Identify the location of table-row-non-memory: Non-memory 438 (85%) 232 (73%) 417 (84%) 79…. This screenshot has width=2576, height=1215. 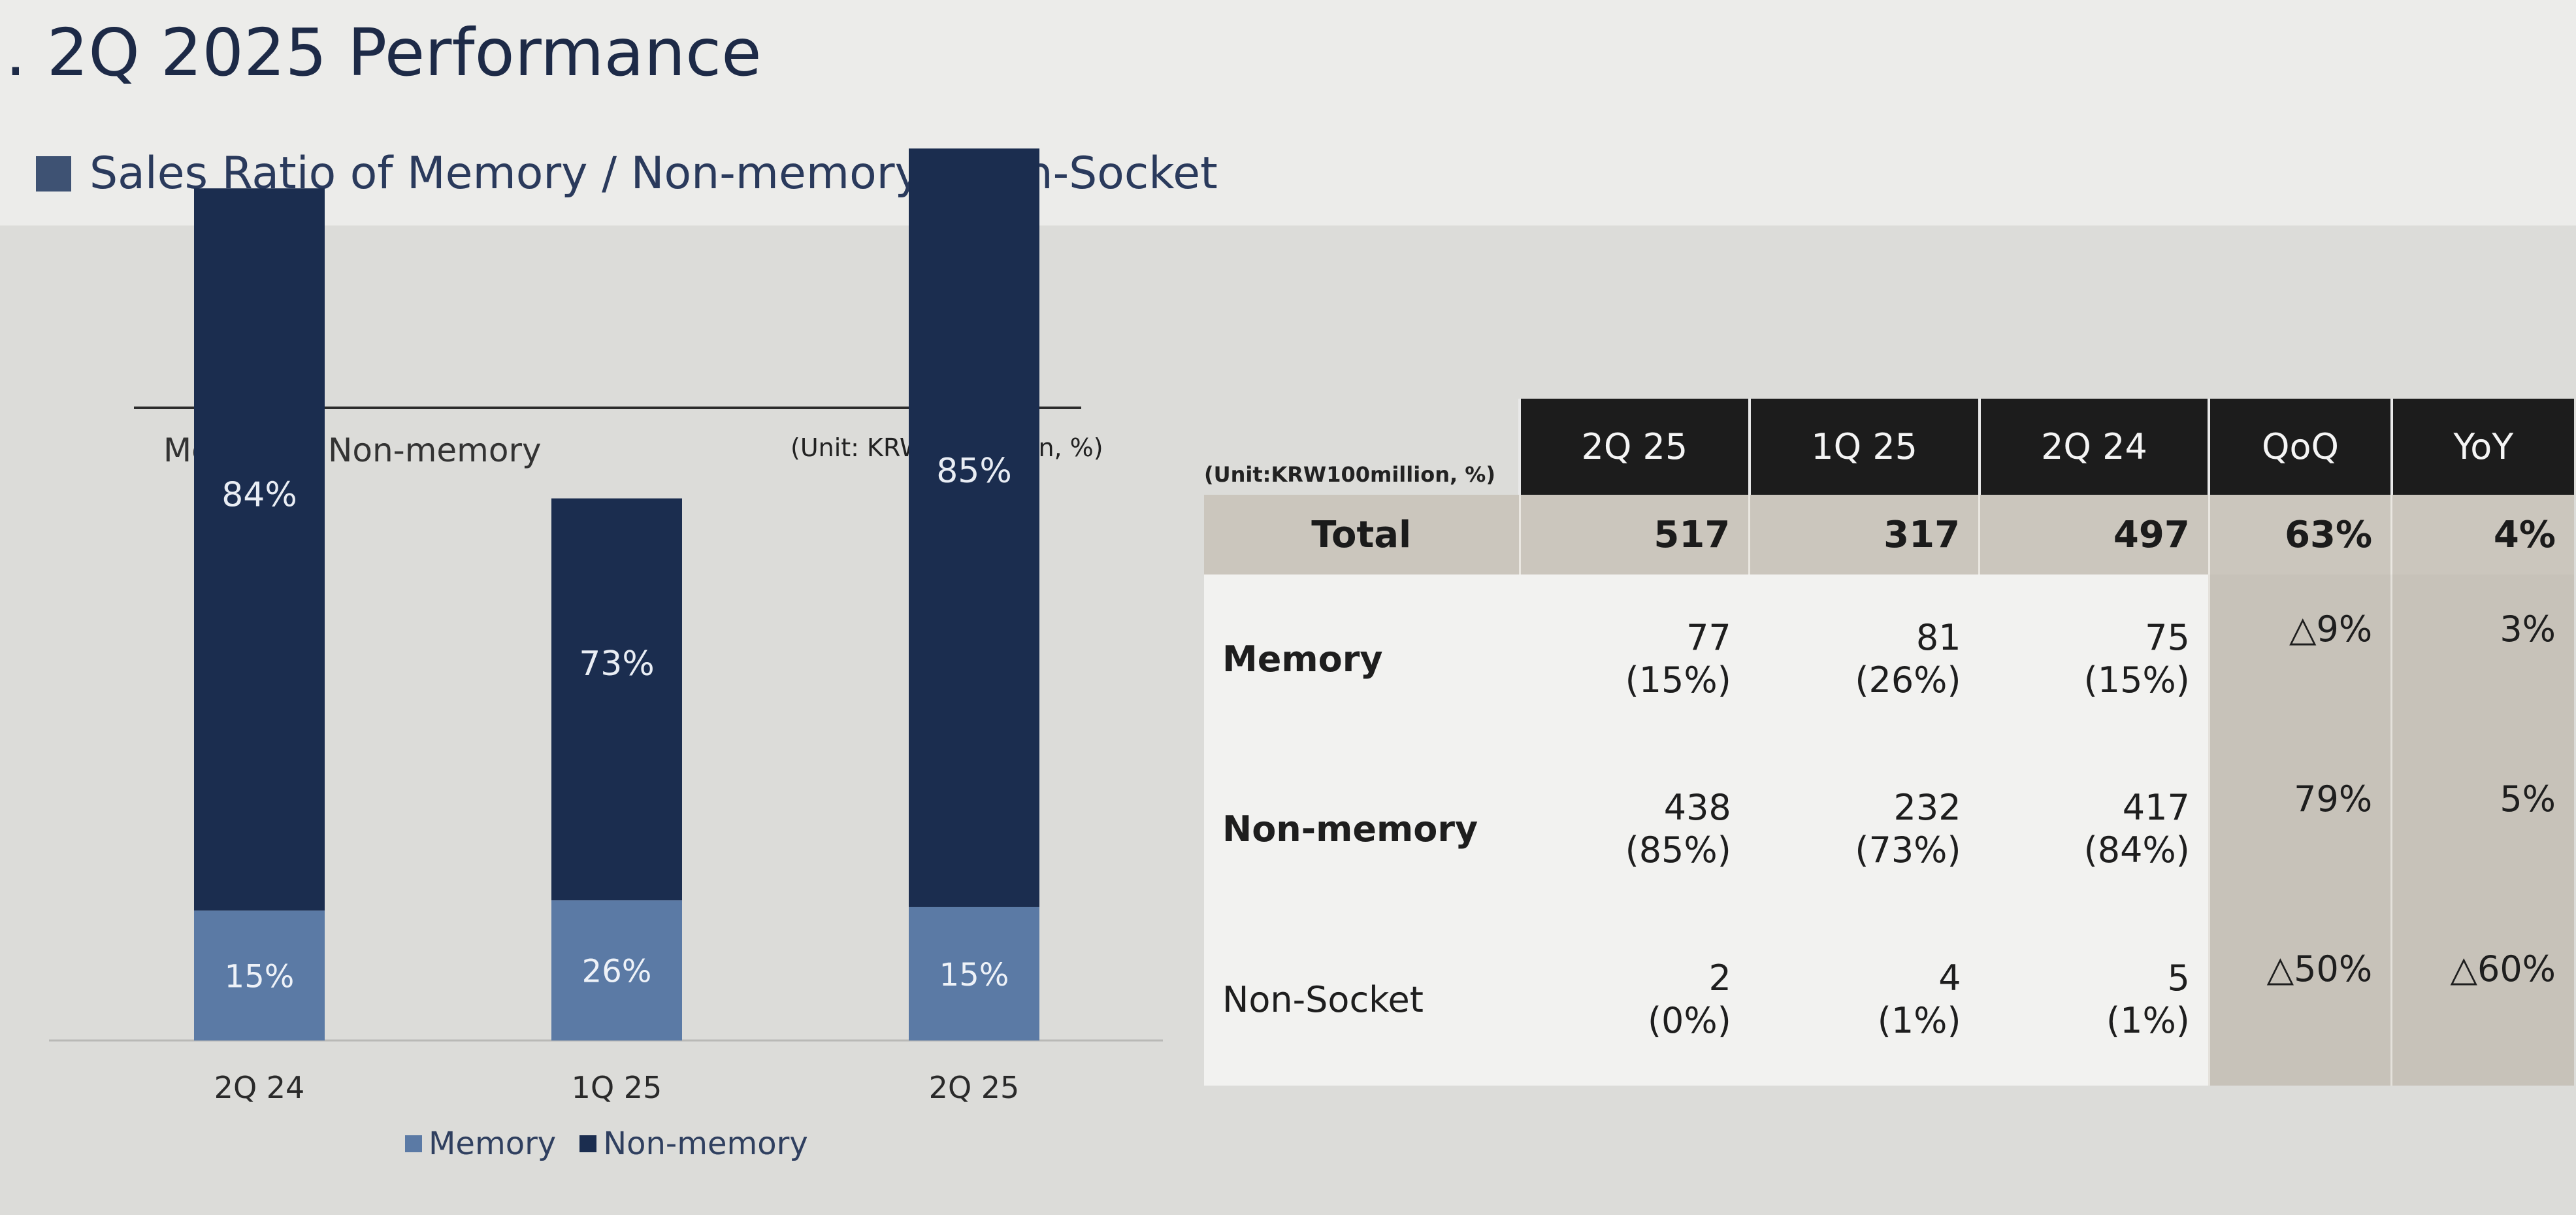
(1889, 829).